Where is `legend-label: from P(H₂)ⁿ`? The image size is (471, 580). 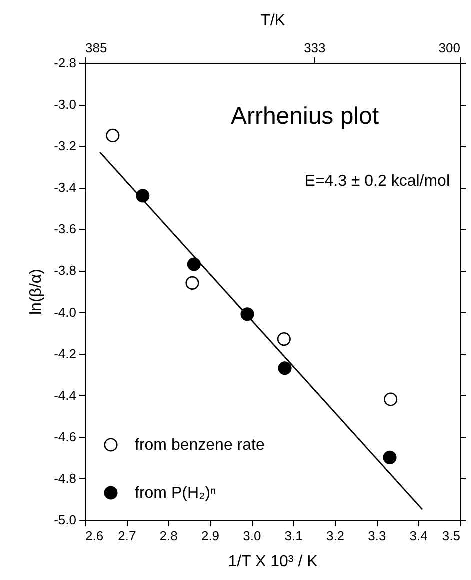
legend-label: from P(H₂)ⁿ is located at coordinates (176, 493).